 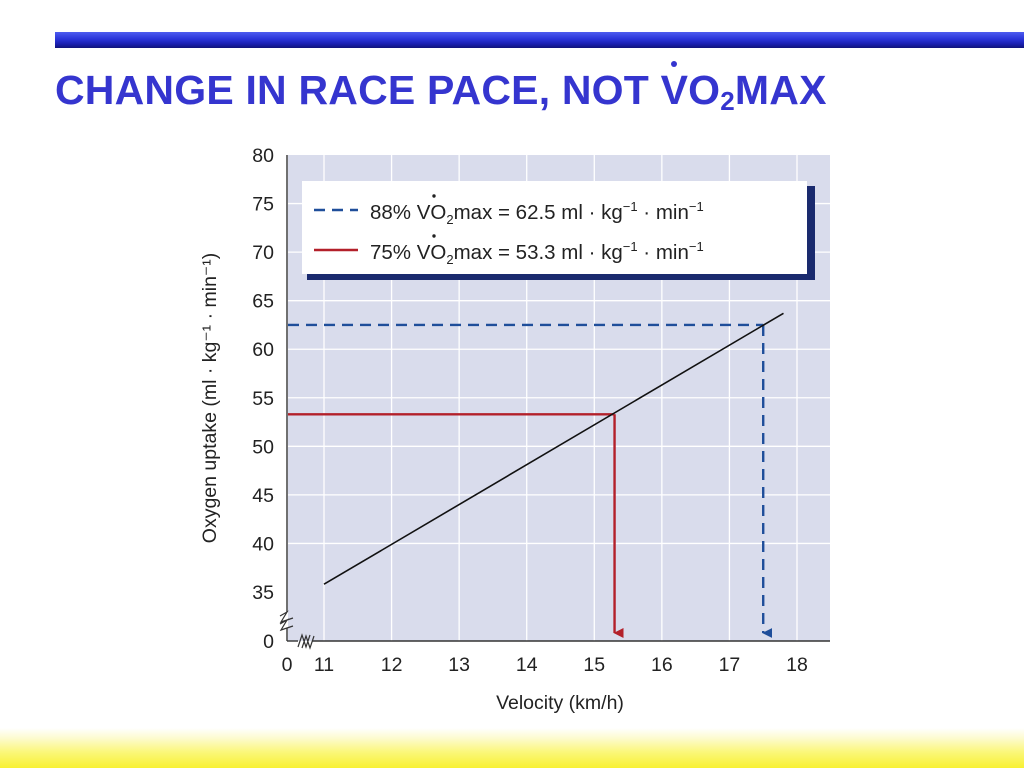 What do you see at coordinates (663, 252) in the screenshot?
I see `legend-75-d: · min` at bounding box center [663, 252].